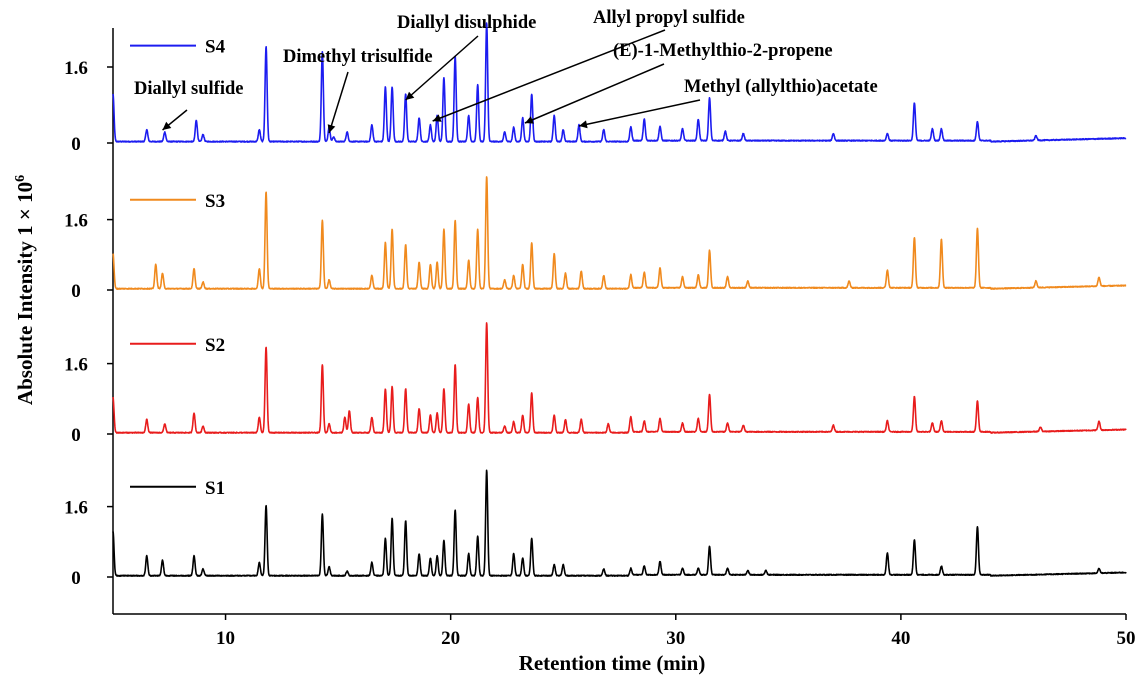 The image size is (1138, 680). Describe the element at coordinates (25, 293) in the screenshot. I see `y-axis-title-main: Absolute Intensity 1 × 10` at that location.